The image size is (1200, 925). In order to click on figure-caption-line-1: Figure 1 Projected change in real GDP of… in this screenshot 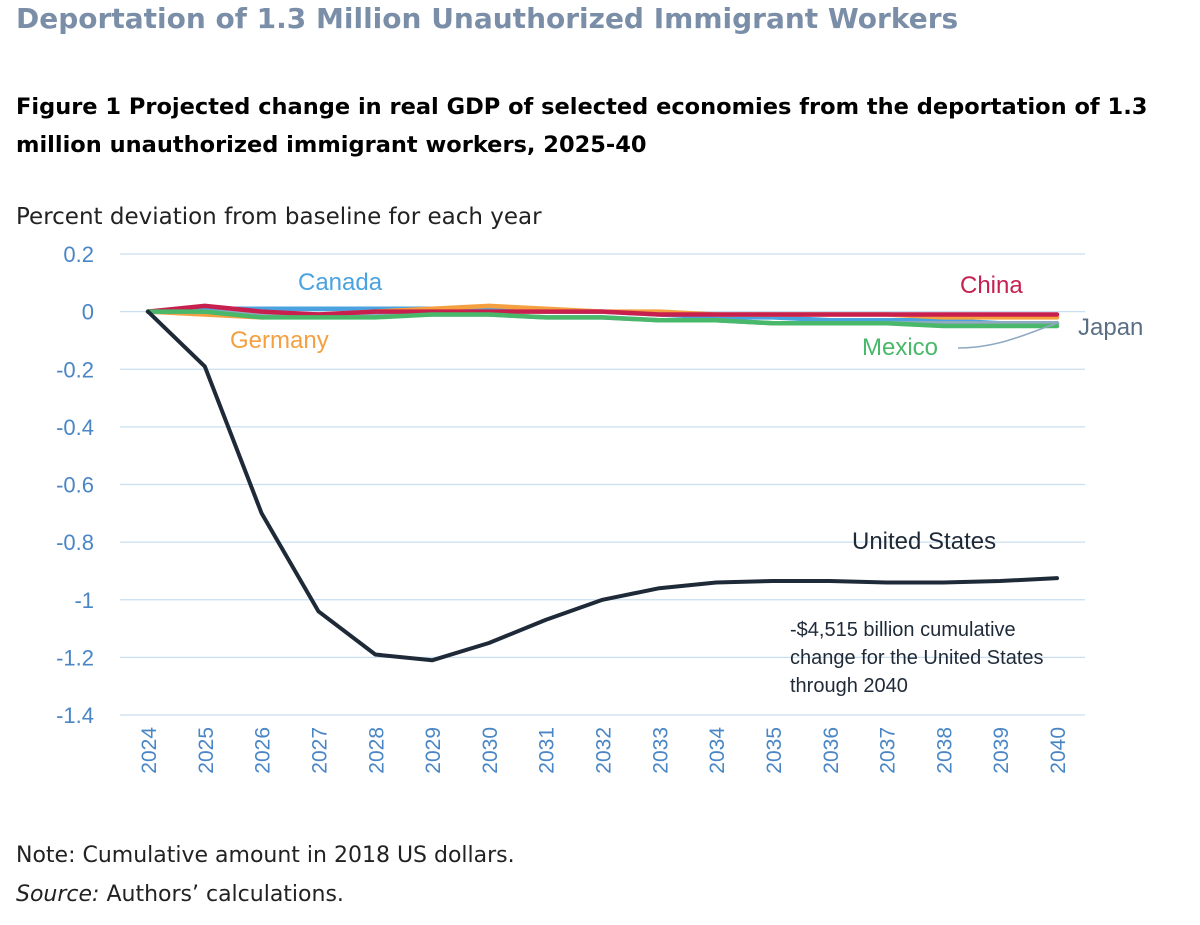, I will do `click(582, 107)`.